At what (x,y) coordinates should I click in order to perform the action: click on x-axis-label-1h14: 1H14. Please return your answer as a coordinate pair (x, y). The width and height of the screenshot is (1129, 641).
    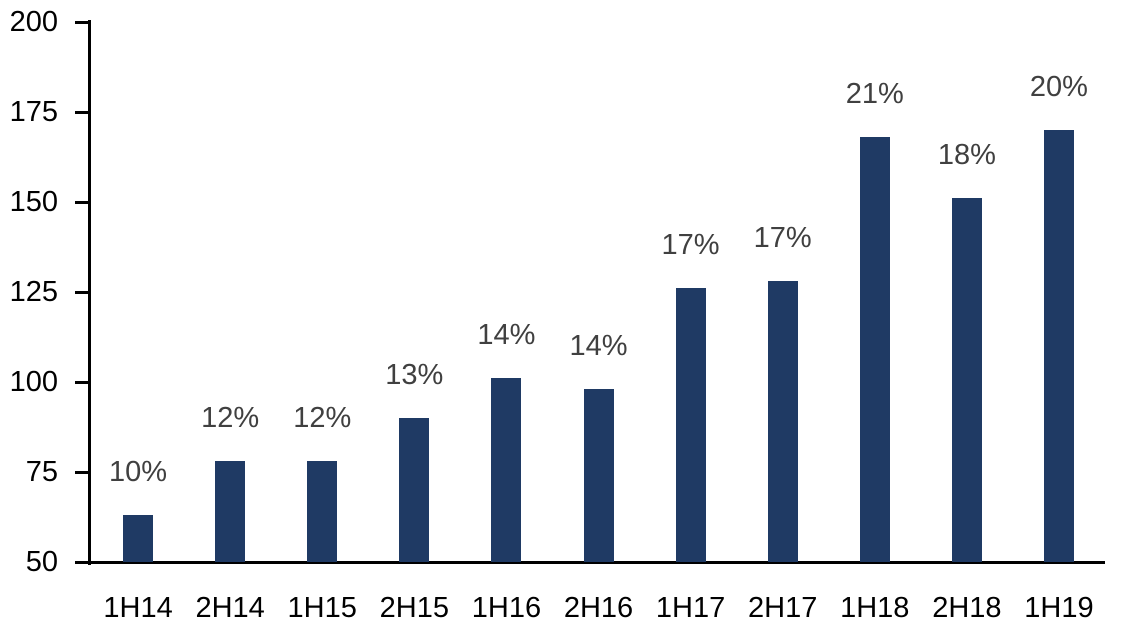
    Looking at the image, I should click on (138, 608).